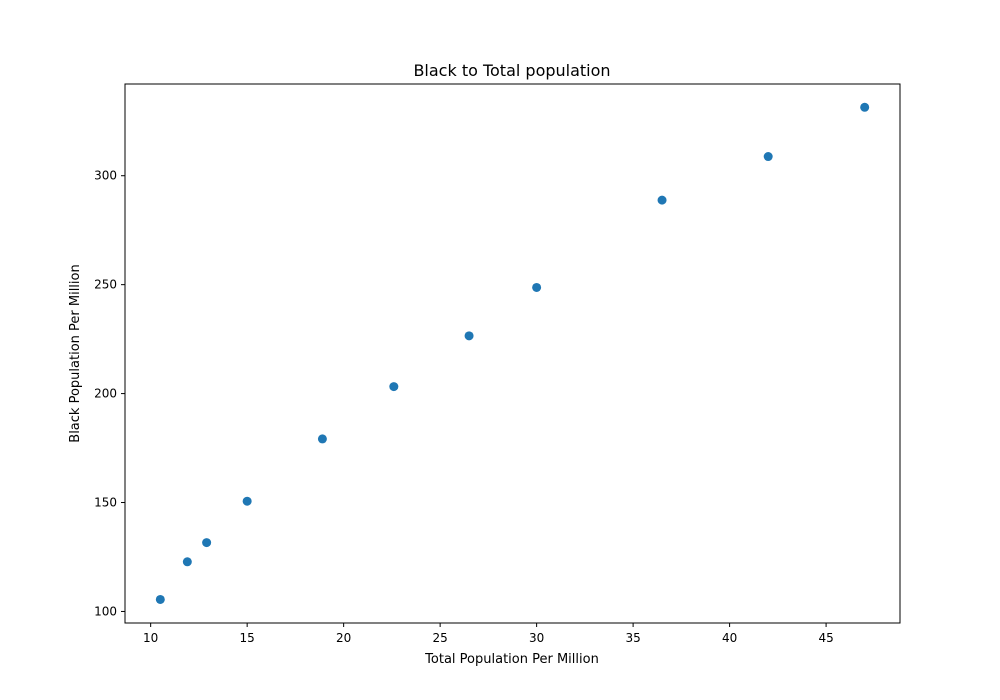  I want to click on x-tick-label: 10, so click(150, 638).